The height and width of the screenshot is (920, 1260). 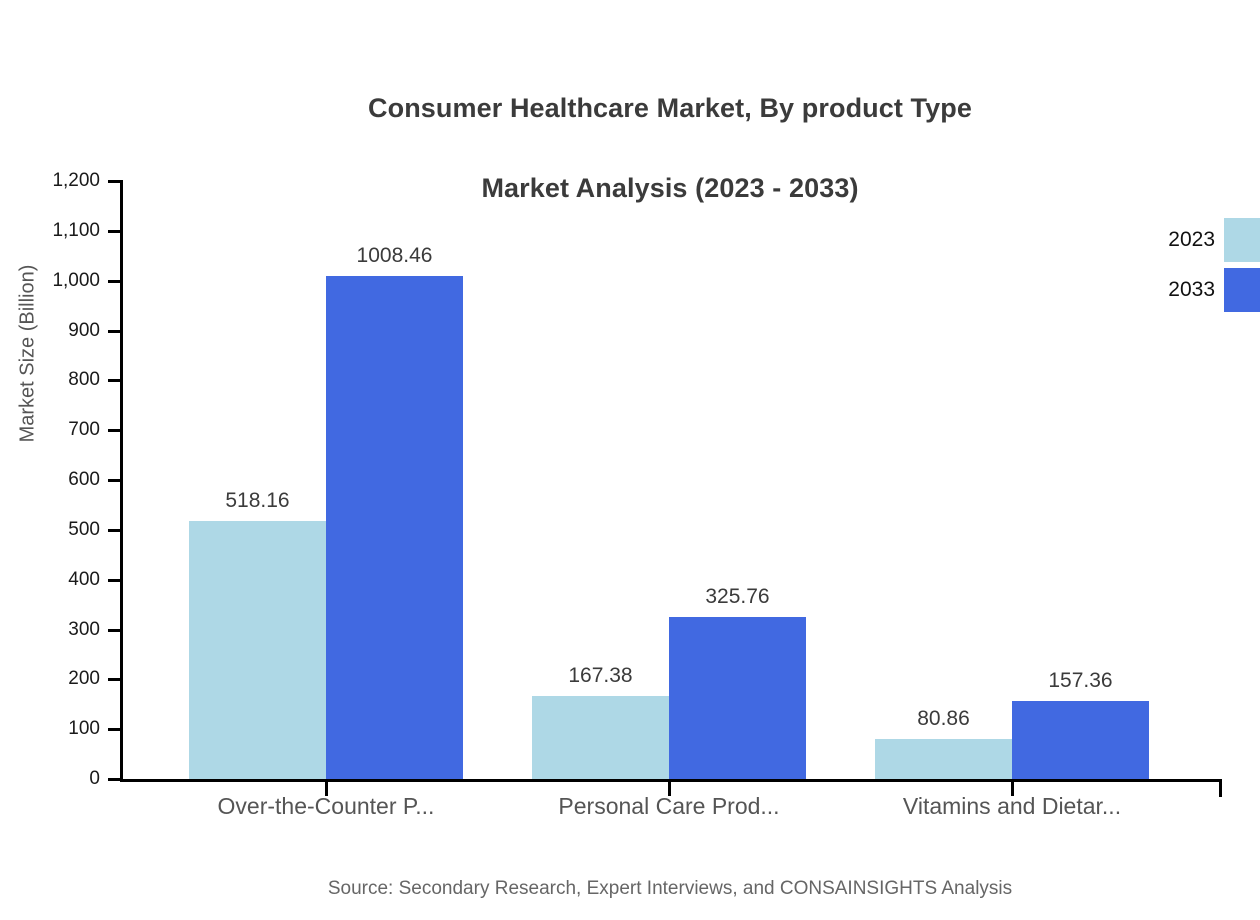 What do you see at coordinates (84, 729) in the screenshot?
I see `y-axis-tick-label: 100` at bounding box center [84, 729].